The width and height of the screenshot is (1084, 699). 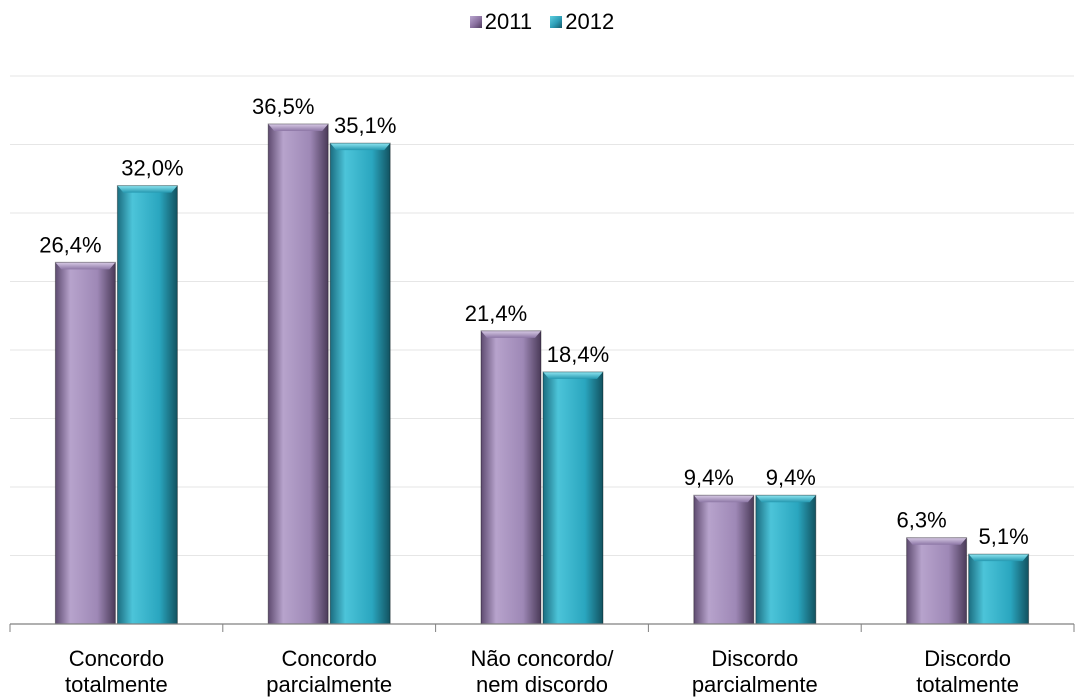 I want to click on x-tick-label: Discordo totalmente, so click(x=967, y=671).